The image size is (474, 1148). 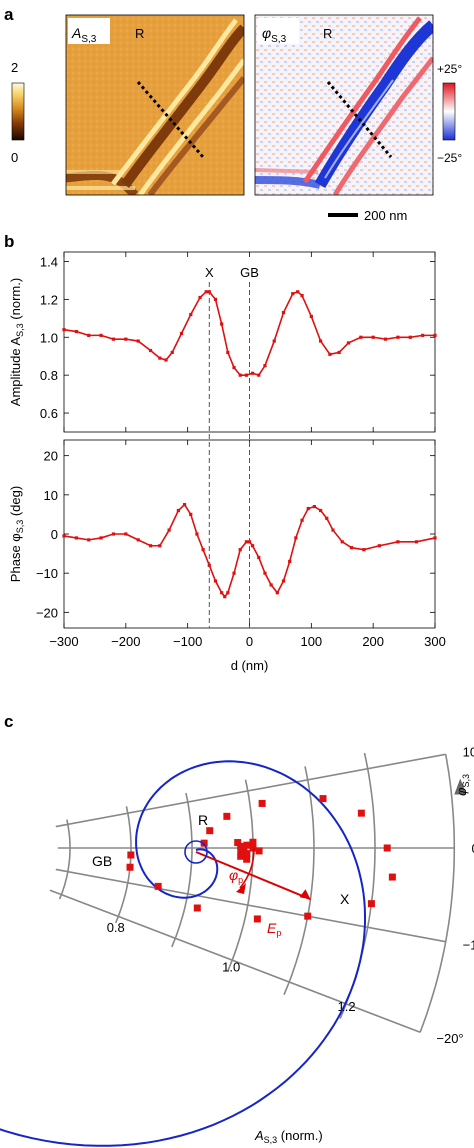 What do you see at coordinates (51, 495) in the screenshot?
I see `y-tick-label: 10` at bounding box center [51, 495].